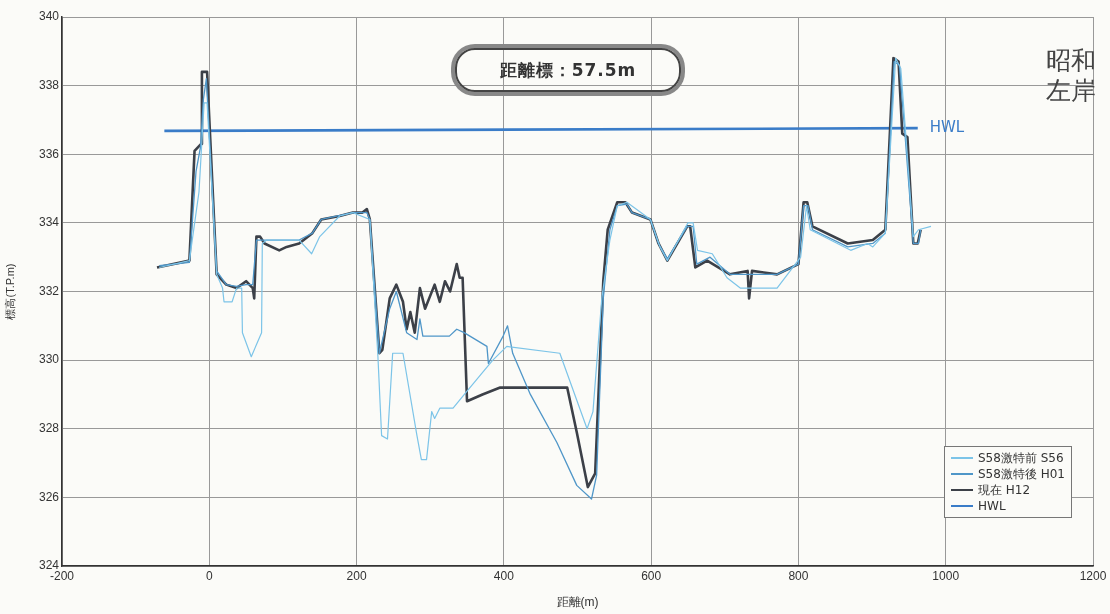  Describe the element at coordinates (1071, 61) in the screenshot. I see `annotation: 昭和` at that location.